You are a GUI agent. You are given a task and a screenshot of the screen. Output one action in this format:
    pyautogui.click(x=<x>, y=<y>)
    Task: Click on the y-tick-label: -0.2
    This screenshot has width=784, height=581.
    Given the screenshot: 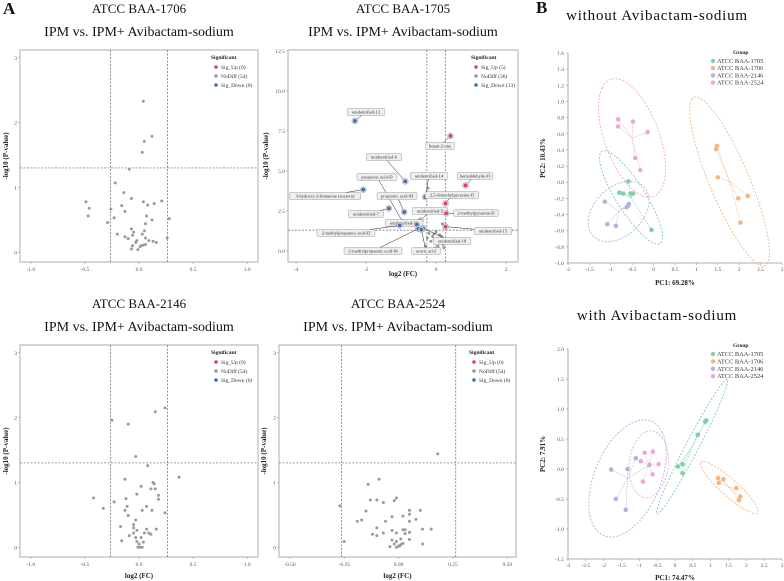 What is the action you would take?
    pyautogui.click(x=559, y=199)
    